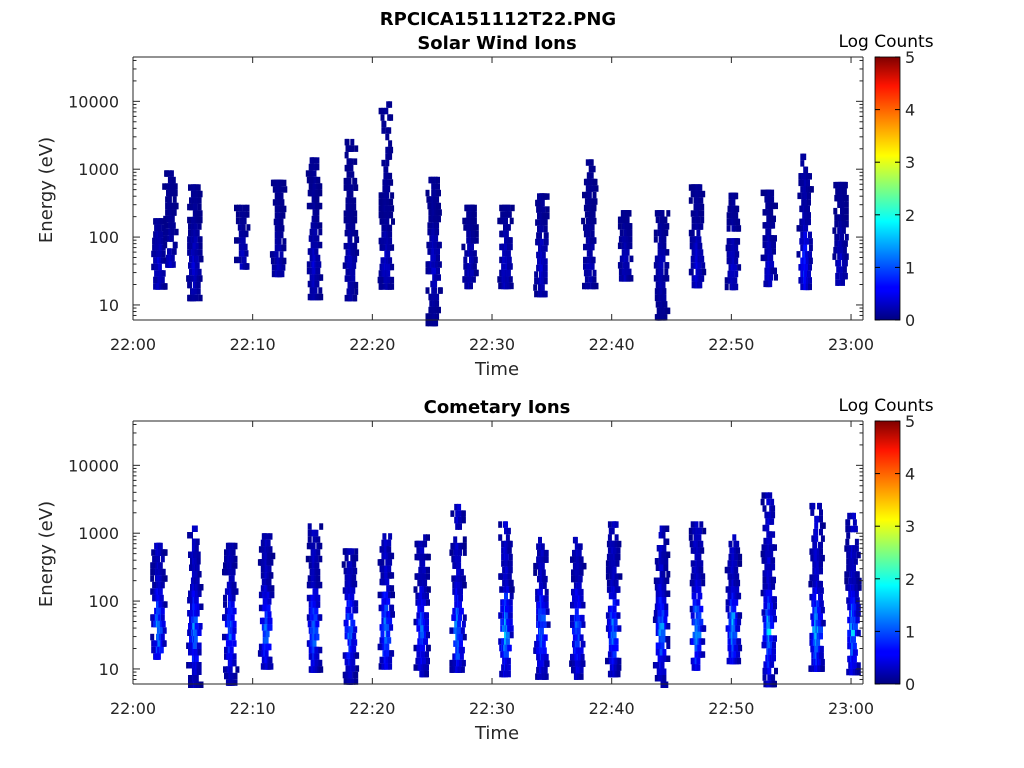  Describe the element at coordinates (133, 344) in the screenshot. I see `x-tick-label: 22:00` at that location.